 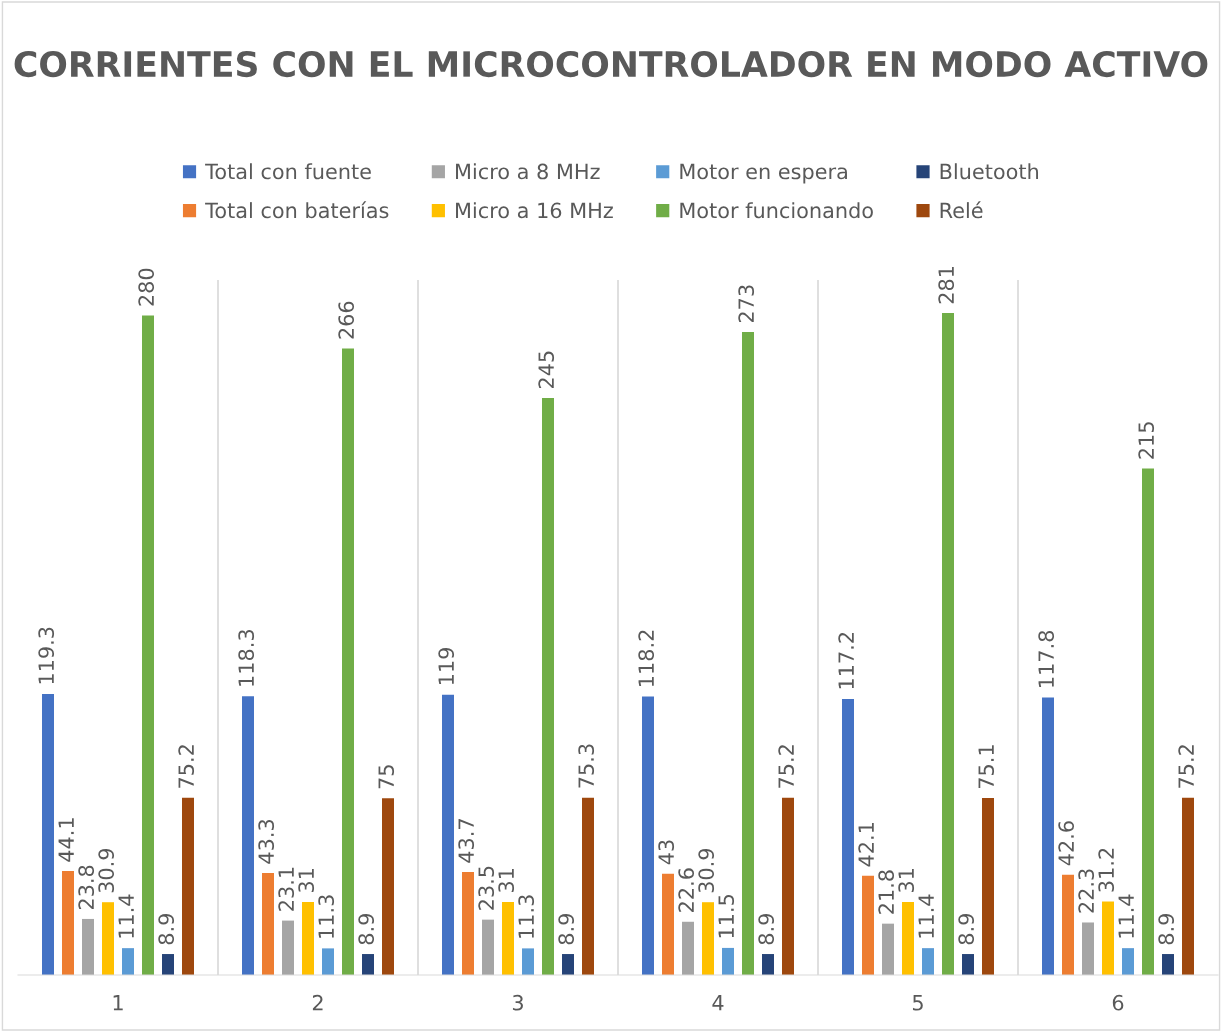 What do you see at coordinates (517, 1002) in the screenshot?
I see `x-tick-label: 3` at bounding box center [517, 1002].